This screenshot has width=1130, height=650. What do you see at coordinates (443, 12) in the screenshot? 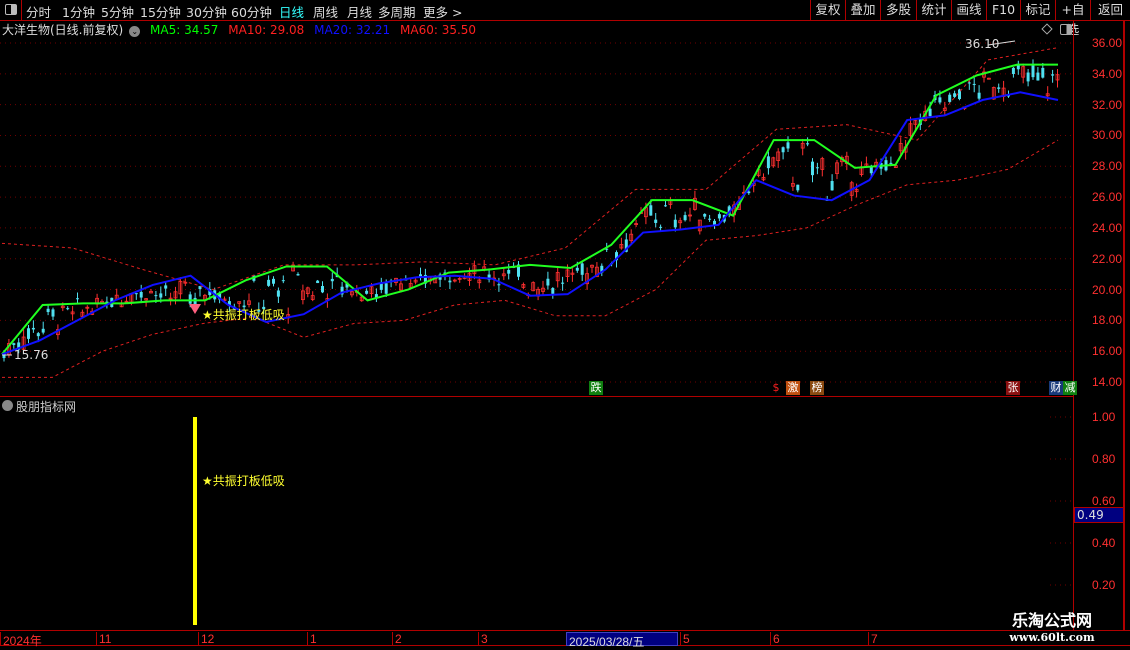
I see `period-tab-10: 更多 >` at bounding box center [443, 12].